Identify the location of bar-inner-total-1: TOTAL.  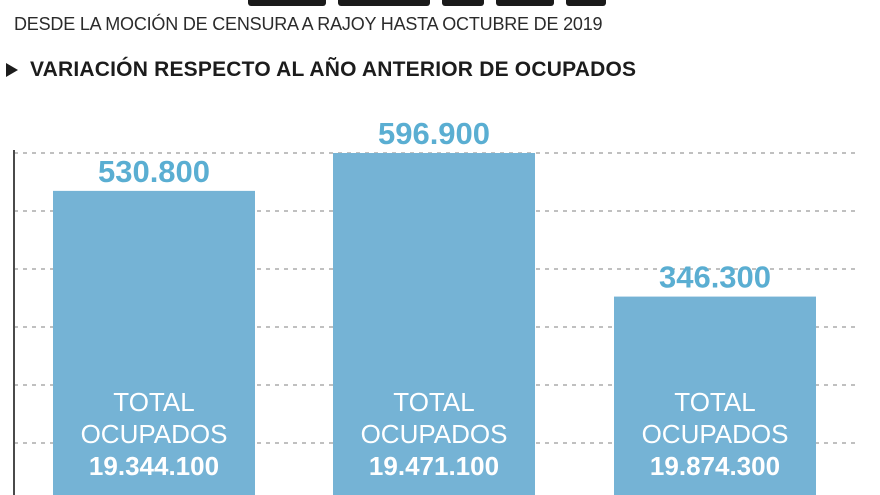
(153, 402).